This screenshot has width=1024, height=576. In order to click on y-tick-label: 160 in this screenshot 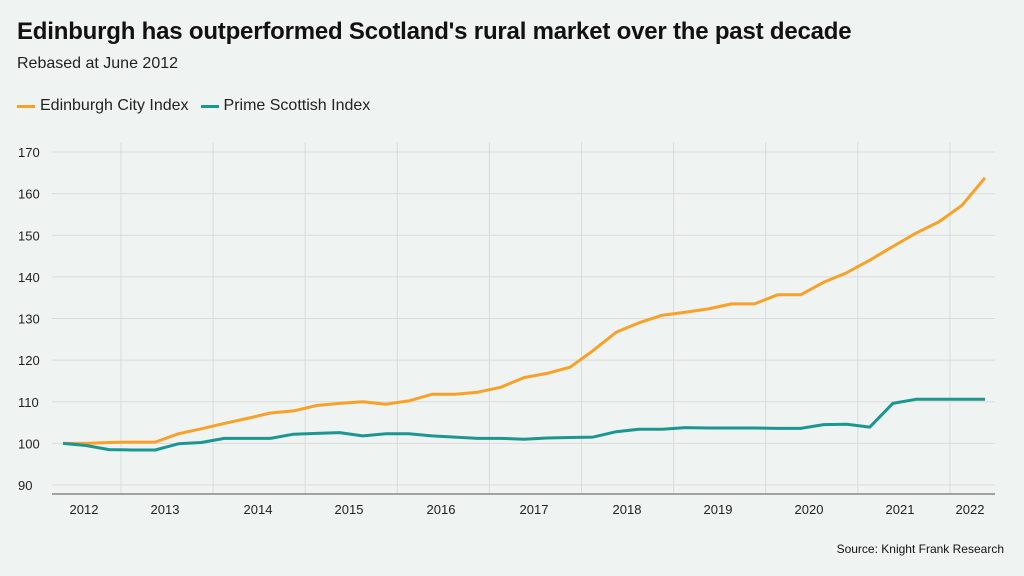, I will do `click(29, 194)`.